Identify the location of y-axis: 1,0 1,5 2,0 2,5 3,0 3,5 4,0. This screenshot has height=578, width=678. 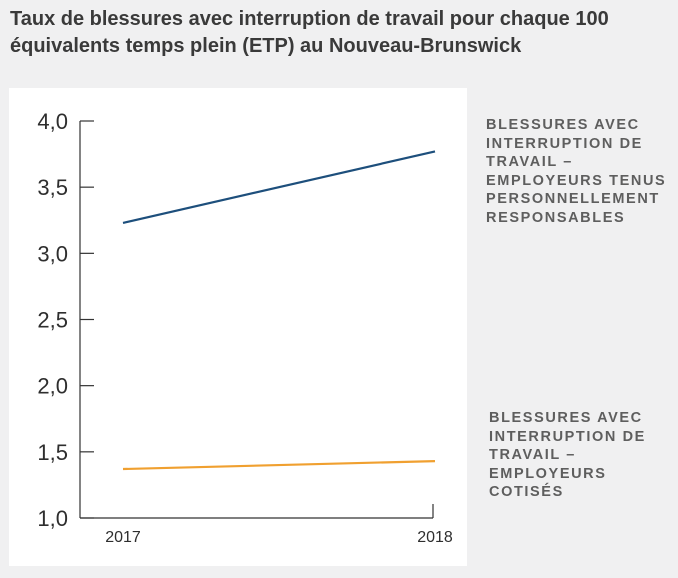
(65, 320).